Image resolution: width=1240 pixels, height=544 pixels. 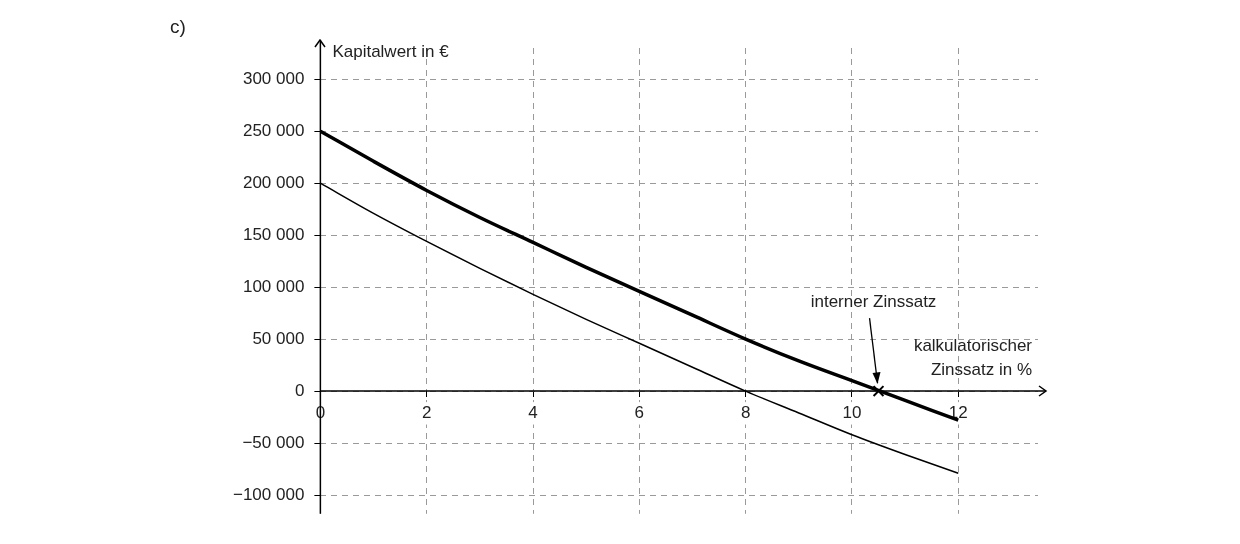 What do you see at coordinates (639, 412) in the screenshot?
I see `x-tick-label: 6` at bounding box center [639, 412].